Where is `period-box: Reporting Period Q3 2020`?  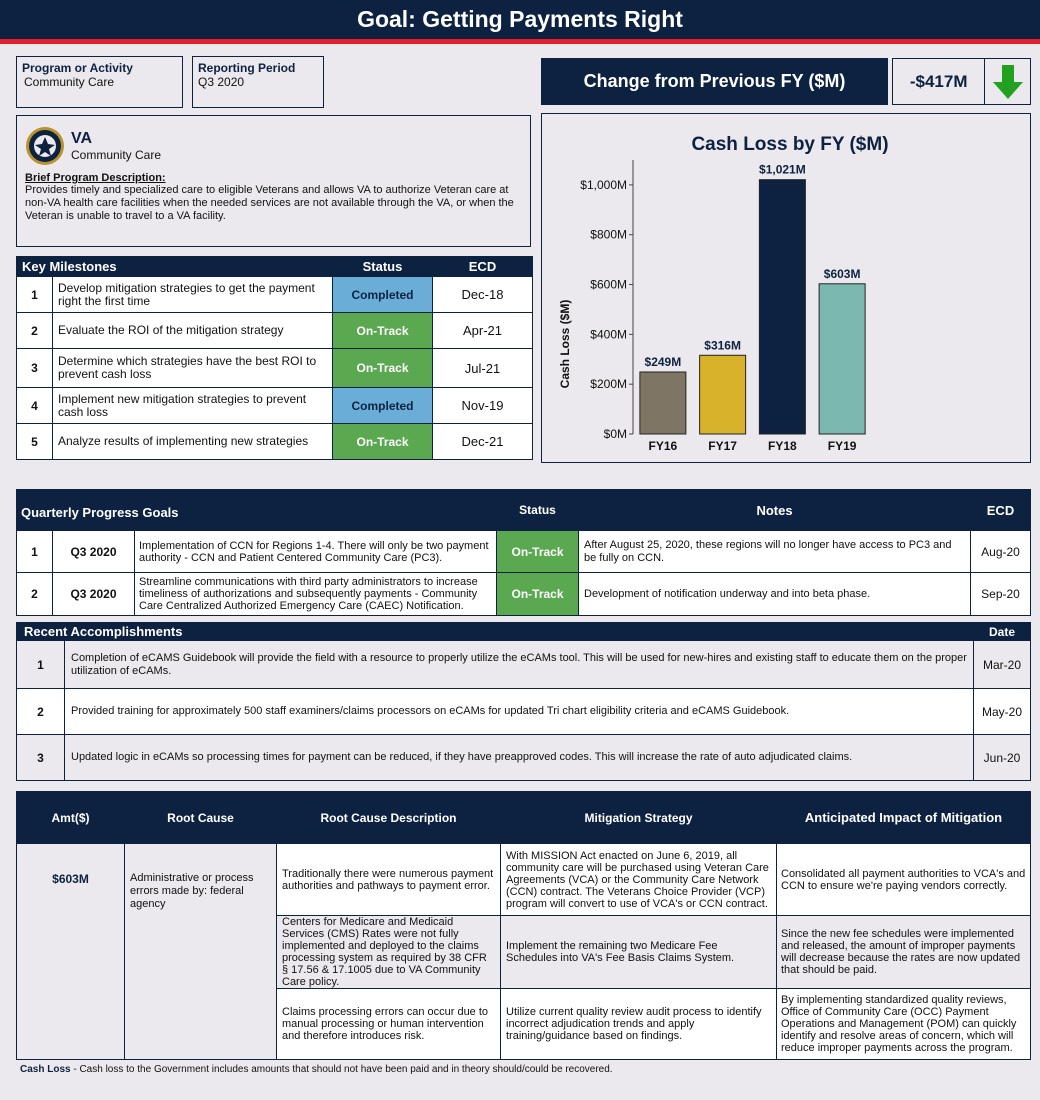 period-box: Reporting Period Q3 2020 is located at coordinates (258, 82).